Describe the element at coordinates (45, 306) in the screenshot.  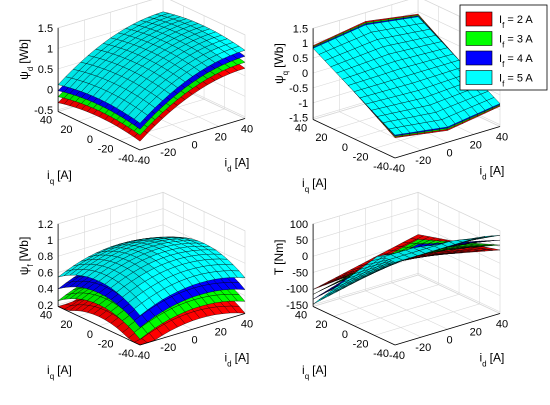
I see `z-tick-label: 0.2` at that location.